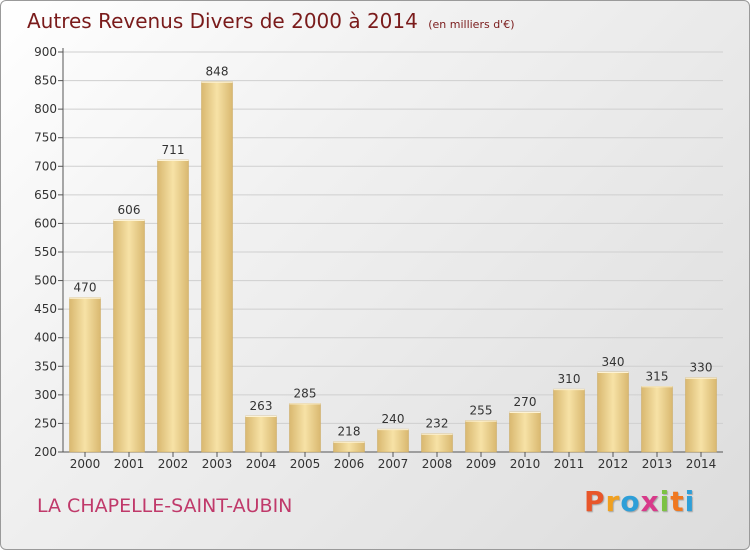  Describe the element at coordinates (45, 423) in the screenshot. I see `y-tick-label: 250` at that location.